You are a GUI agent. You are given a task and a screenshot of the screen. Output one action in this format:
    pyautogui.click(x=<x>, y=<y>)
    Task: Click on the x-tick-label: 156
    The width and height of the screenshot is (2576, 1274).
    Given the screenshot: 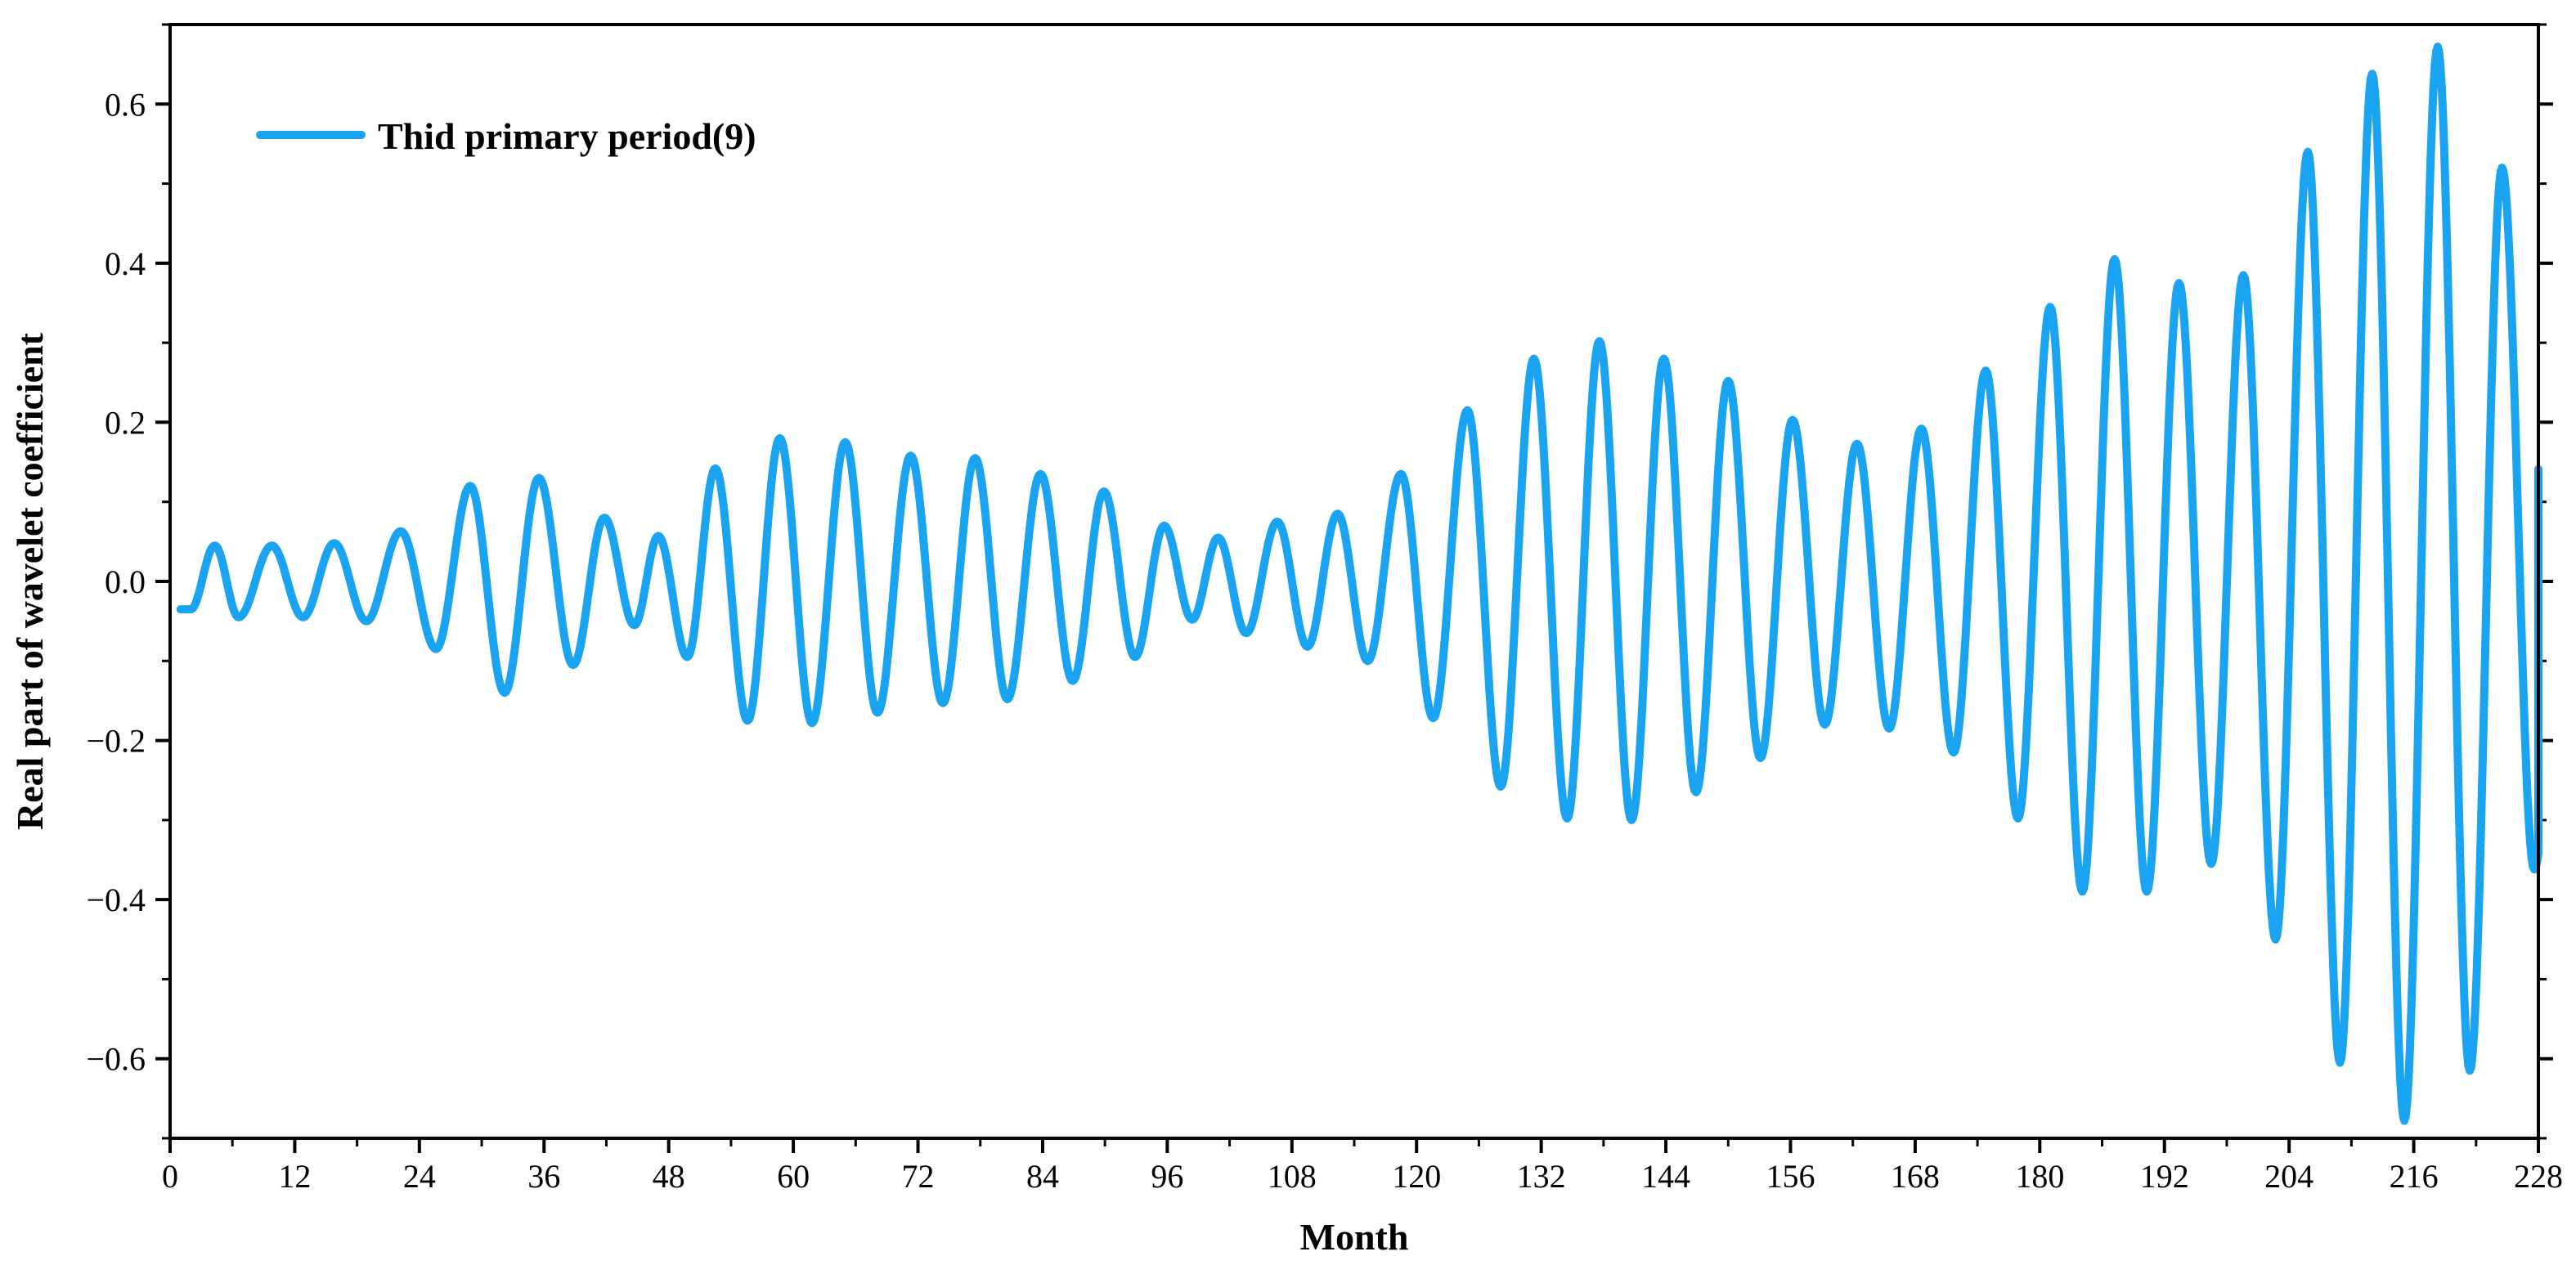 What is the action you would take?
    pyautogui.click(x=1790, y=1176)
    